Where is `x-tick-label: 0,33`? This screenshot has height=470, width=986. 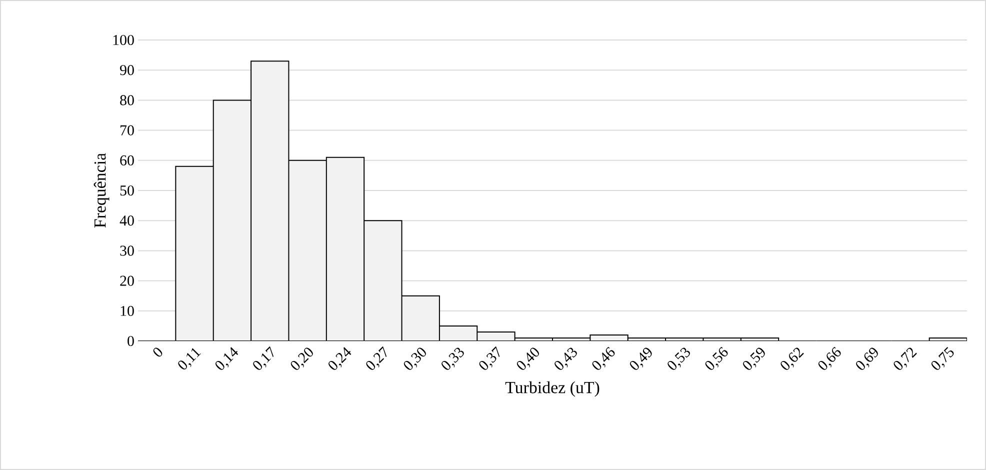
x-tick-label: 0,33 is located at coordinates (453, 359).